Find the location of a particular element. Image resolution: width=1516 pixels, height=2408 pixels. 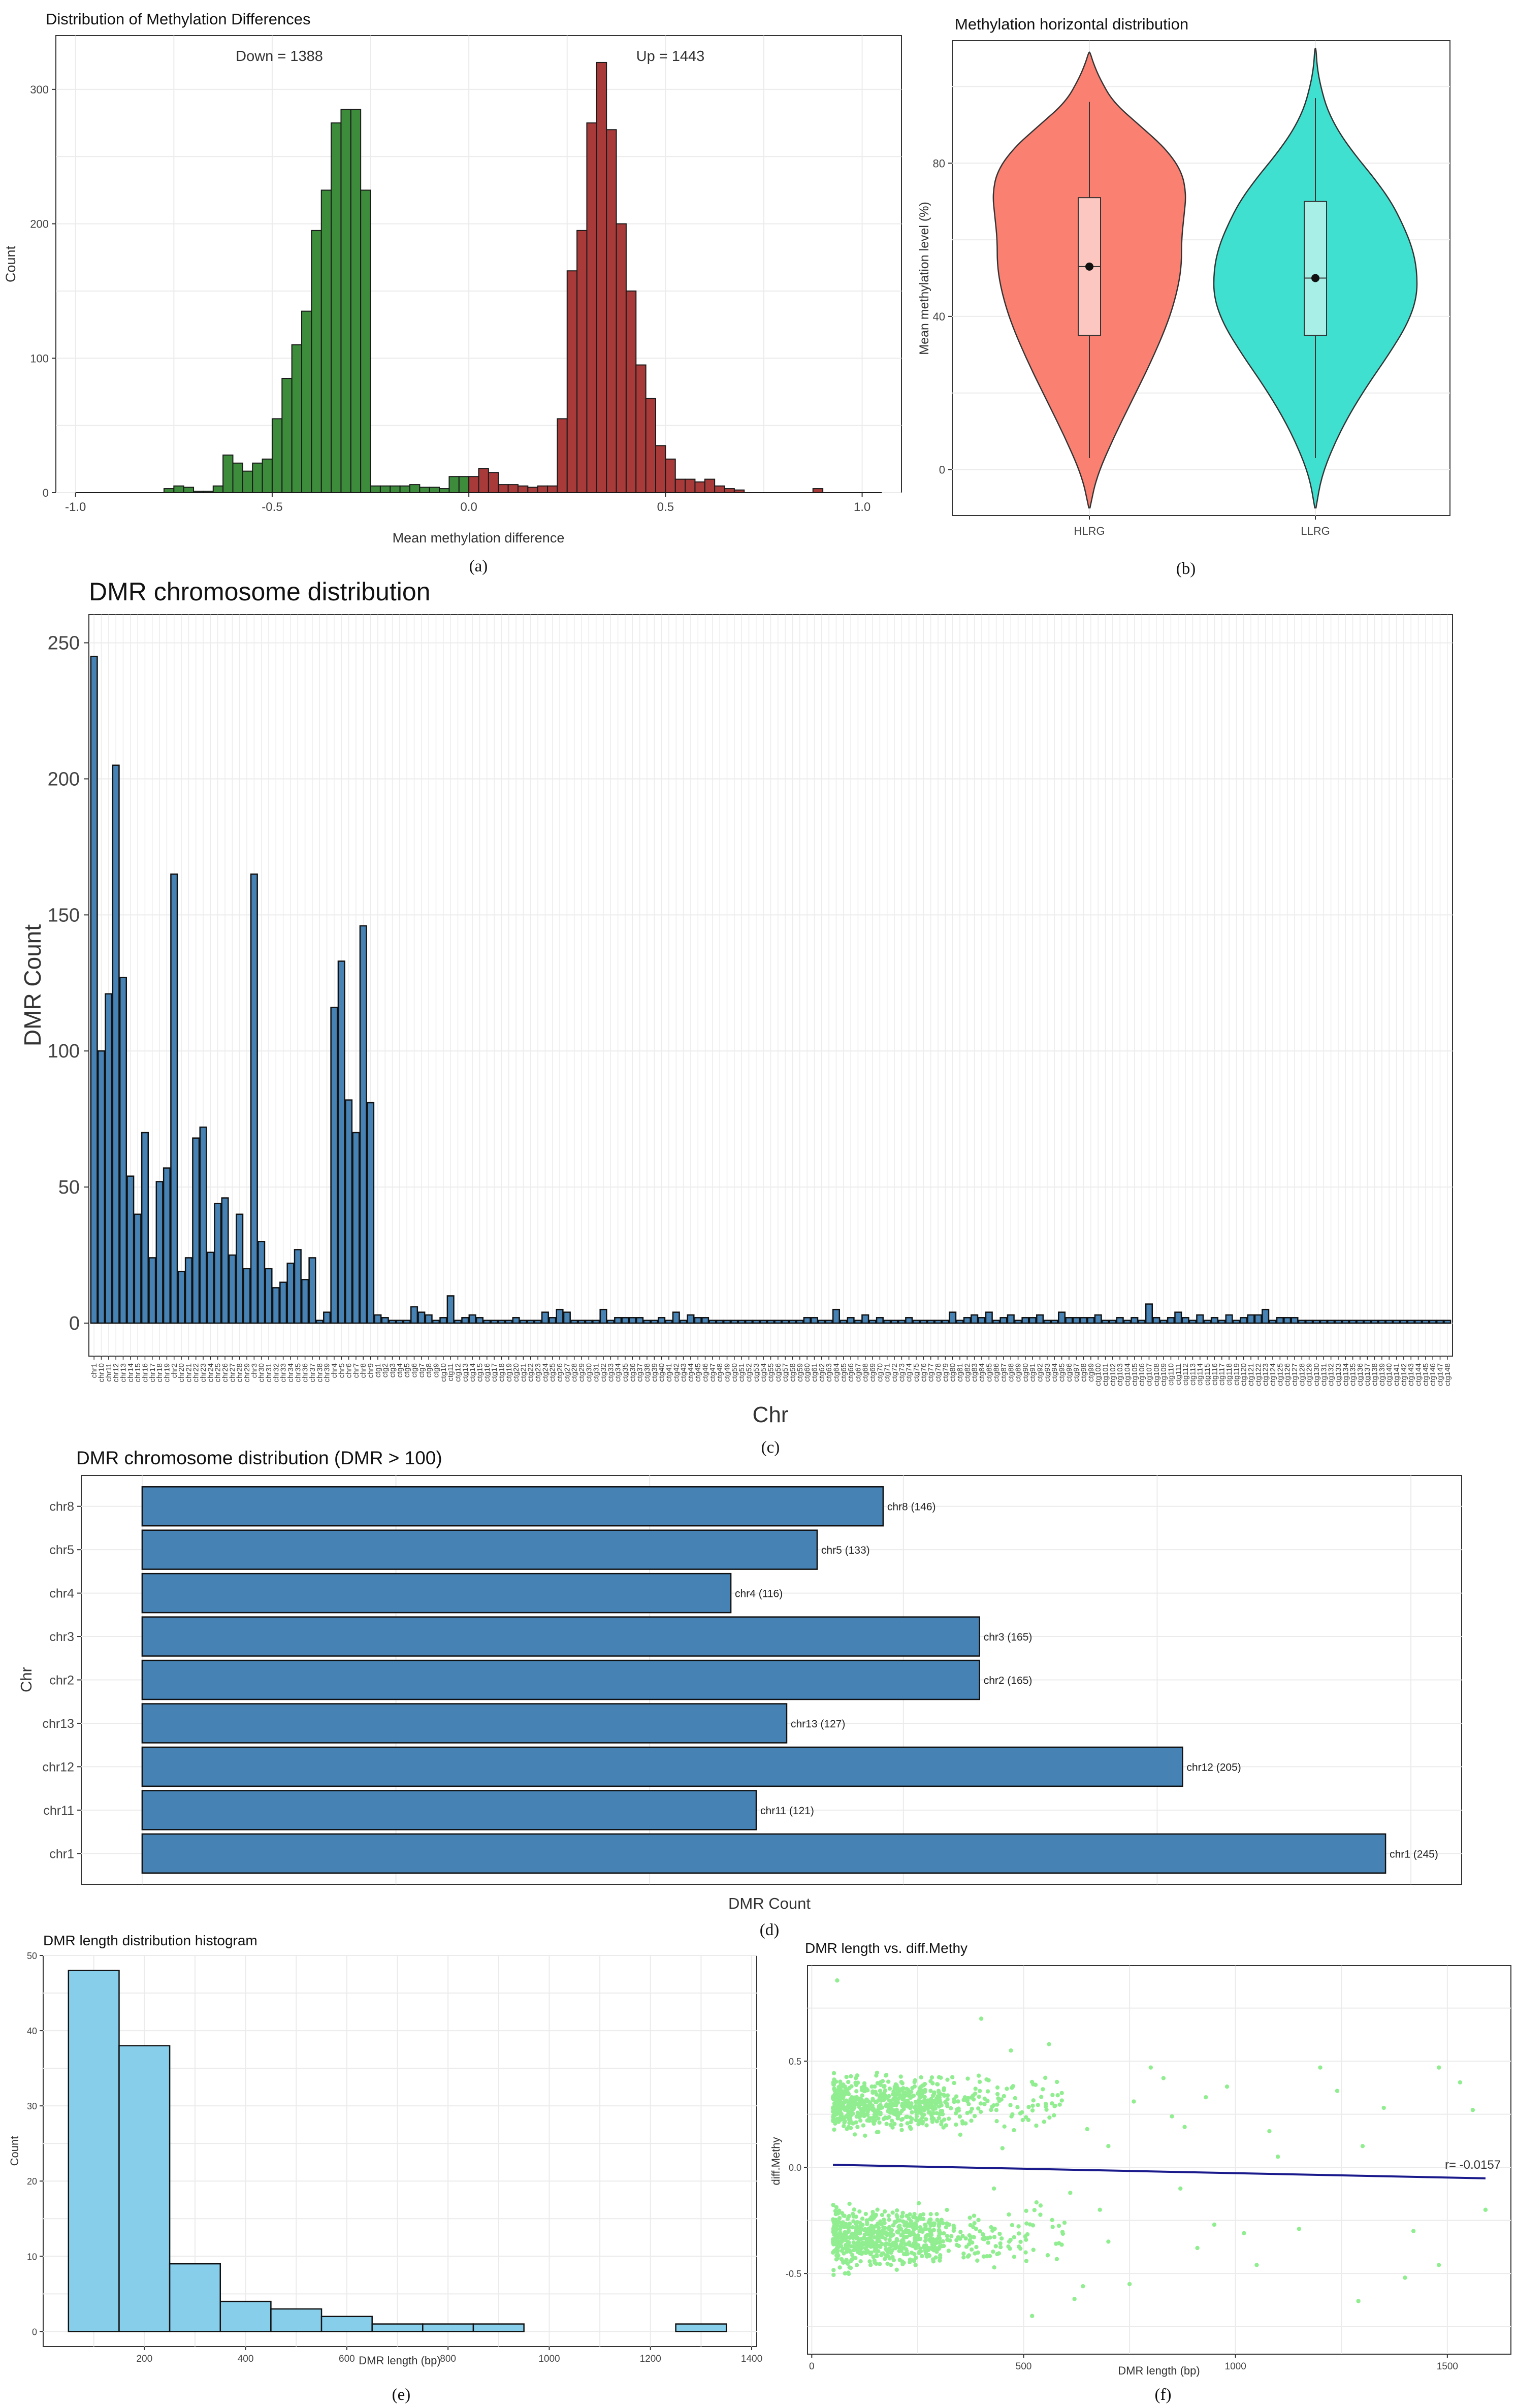

x-tick-label: ctg86 is located at coordinates (996, 1372).